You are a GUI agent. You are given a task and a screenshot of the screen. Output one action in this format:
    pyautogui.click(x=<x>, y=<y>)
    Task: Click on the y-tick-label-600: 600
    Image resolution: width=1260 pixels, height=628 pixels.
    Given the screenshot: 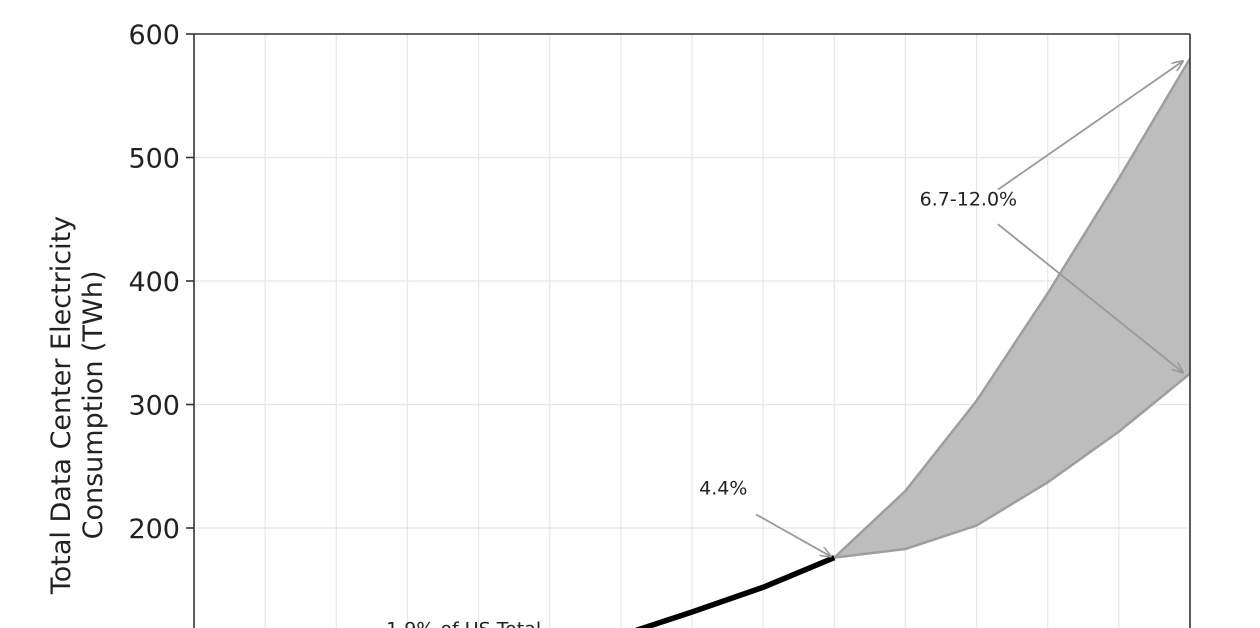 What is the action you would take?
    pyautogui.click(x=154, y=35)
    